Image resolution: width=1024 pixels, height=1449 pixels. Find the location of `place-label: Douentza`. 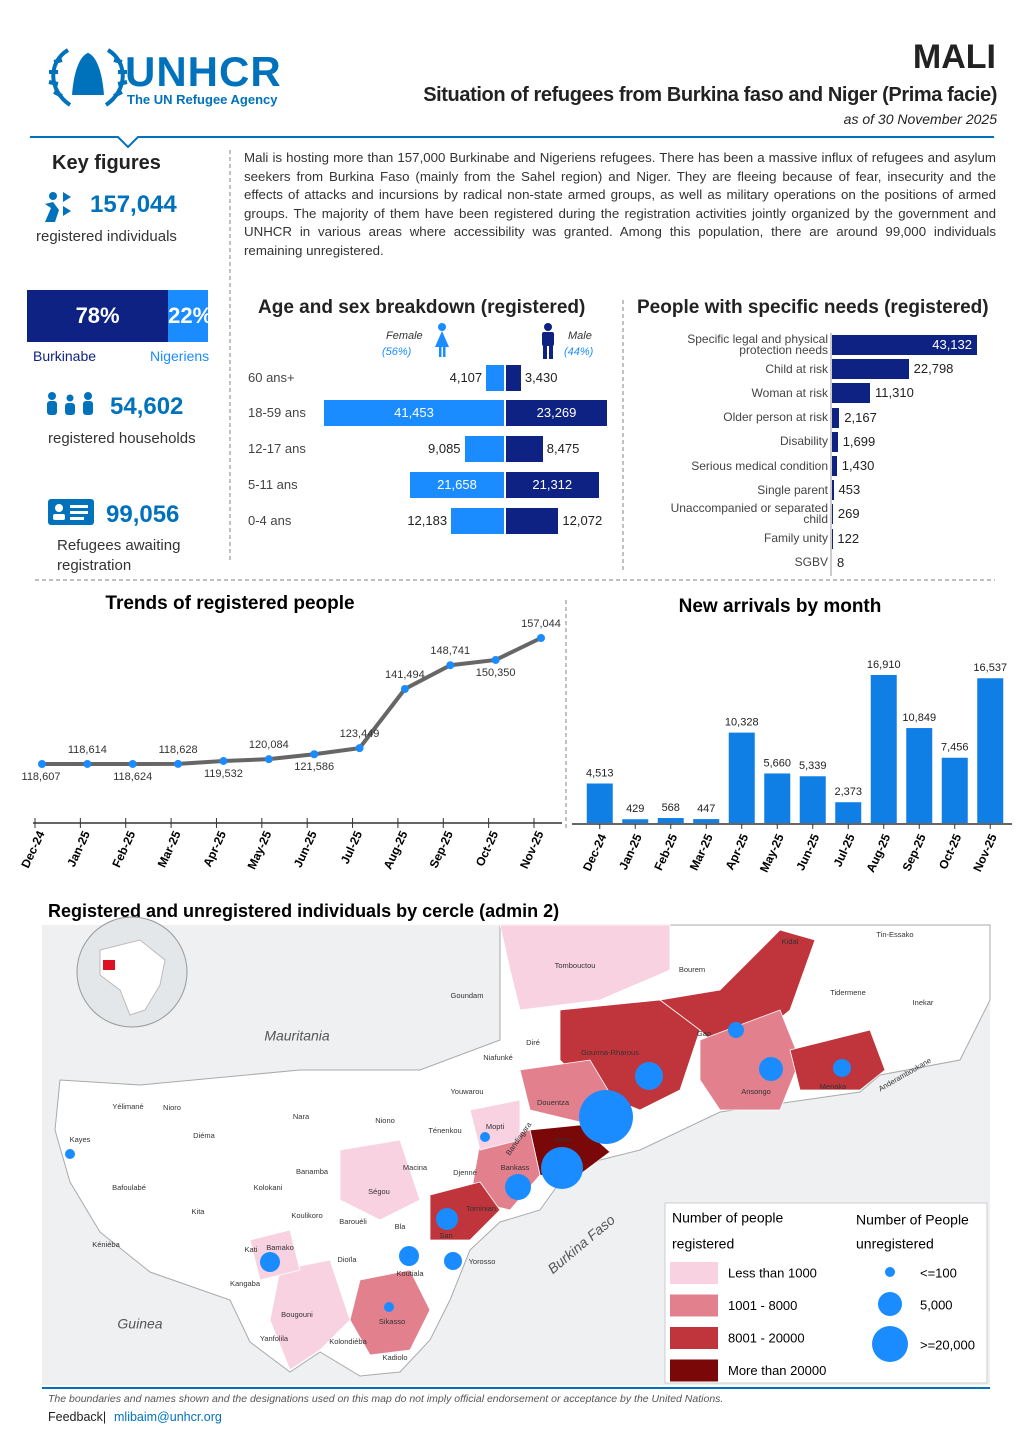

place-label: Douentza is located at coordinates (553, 1102).